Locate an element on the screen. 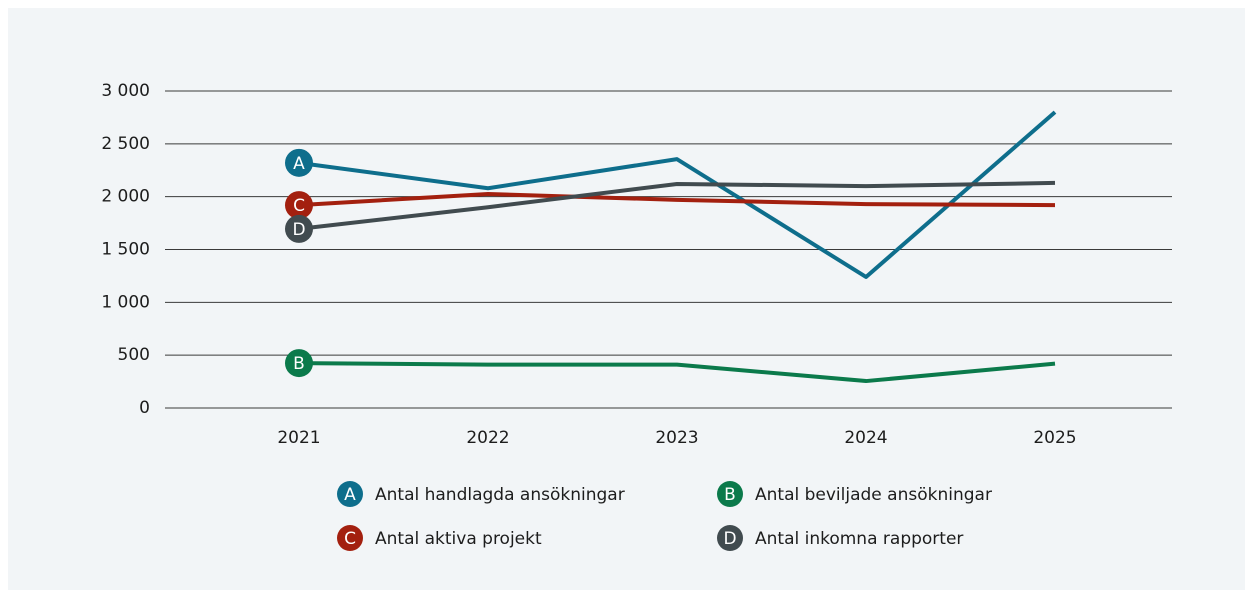 The width and height of the screenshot is (1253, 599). series-badge-letter: A is located at coordinates (299, 164).